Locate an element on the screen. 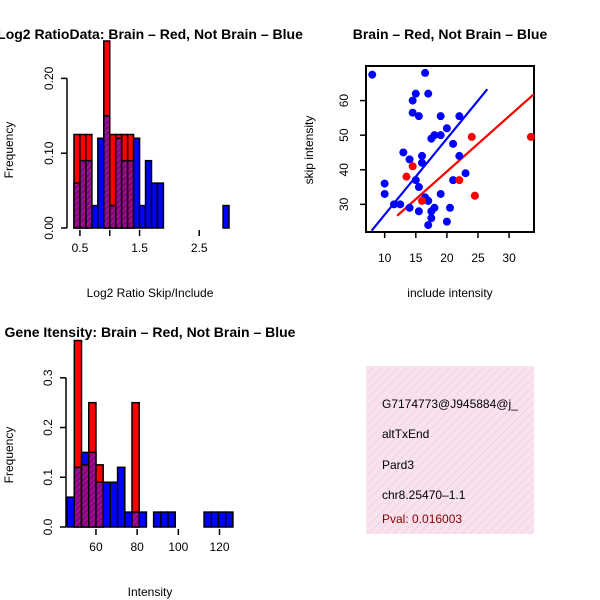 The width and height of the screenshot is (600, 600). fit-line-not-brain is located at coordinates (429, 160).